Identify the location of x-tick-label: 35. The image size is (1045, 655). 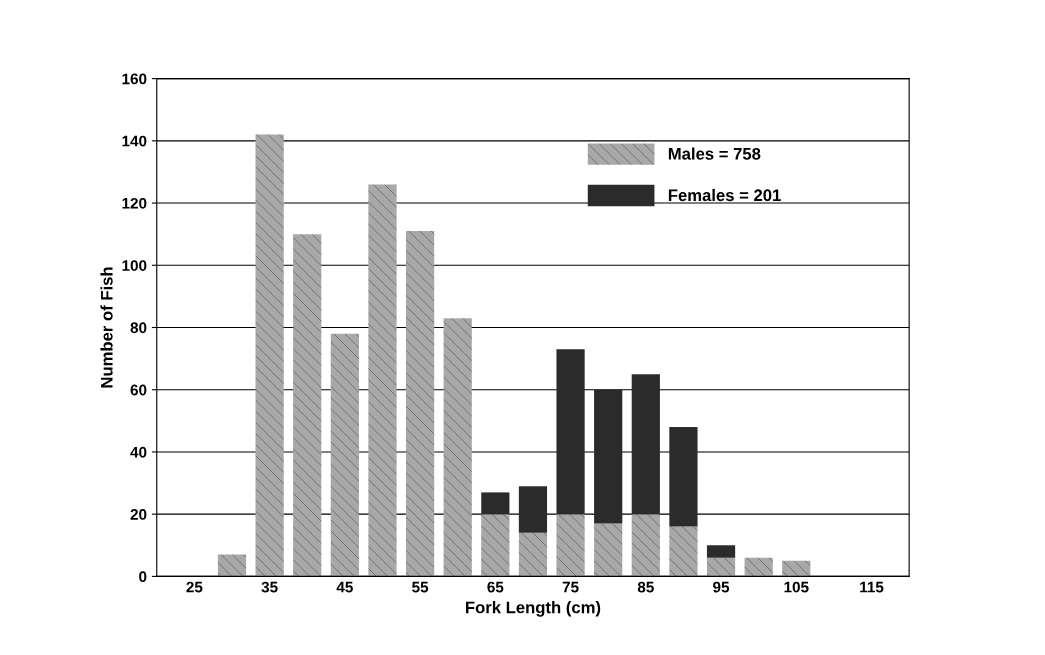
(269, 587).